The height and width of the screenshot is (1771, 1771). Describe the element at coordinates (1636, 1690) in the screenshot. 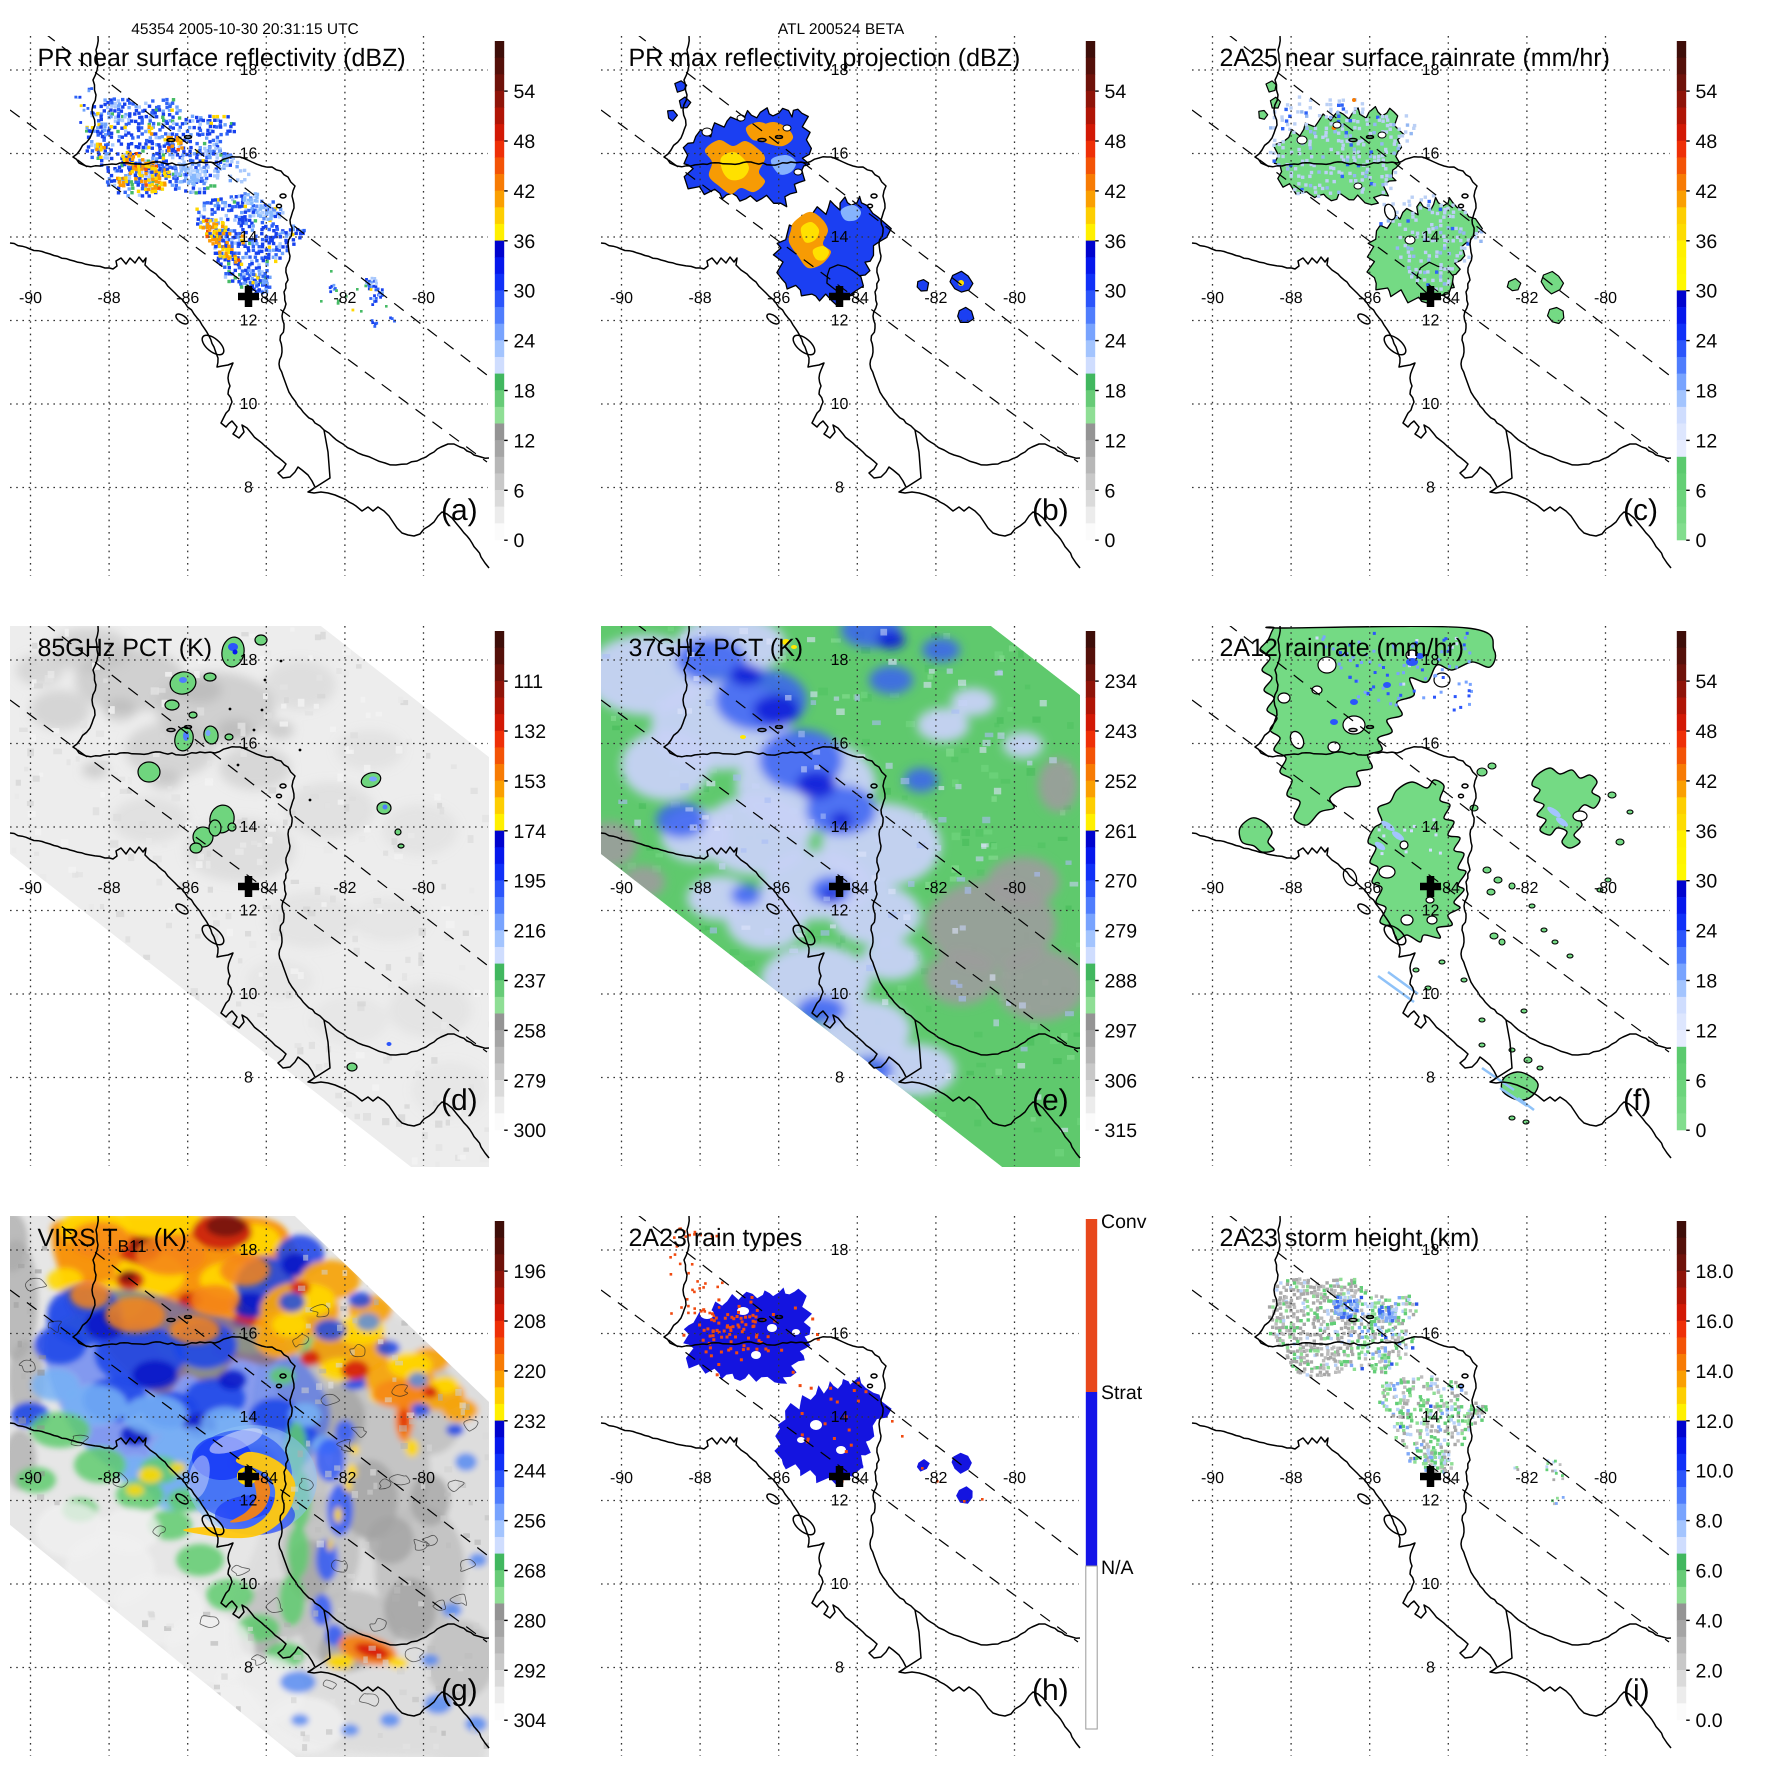

I see `svg-text: (i)` at that location.